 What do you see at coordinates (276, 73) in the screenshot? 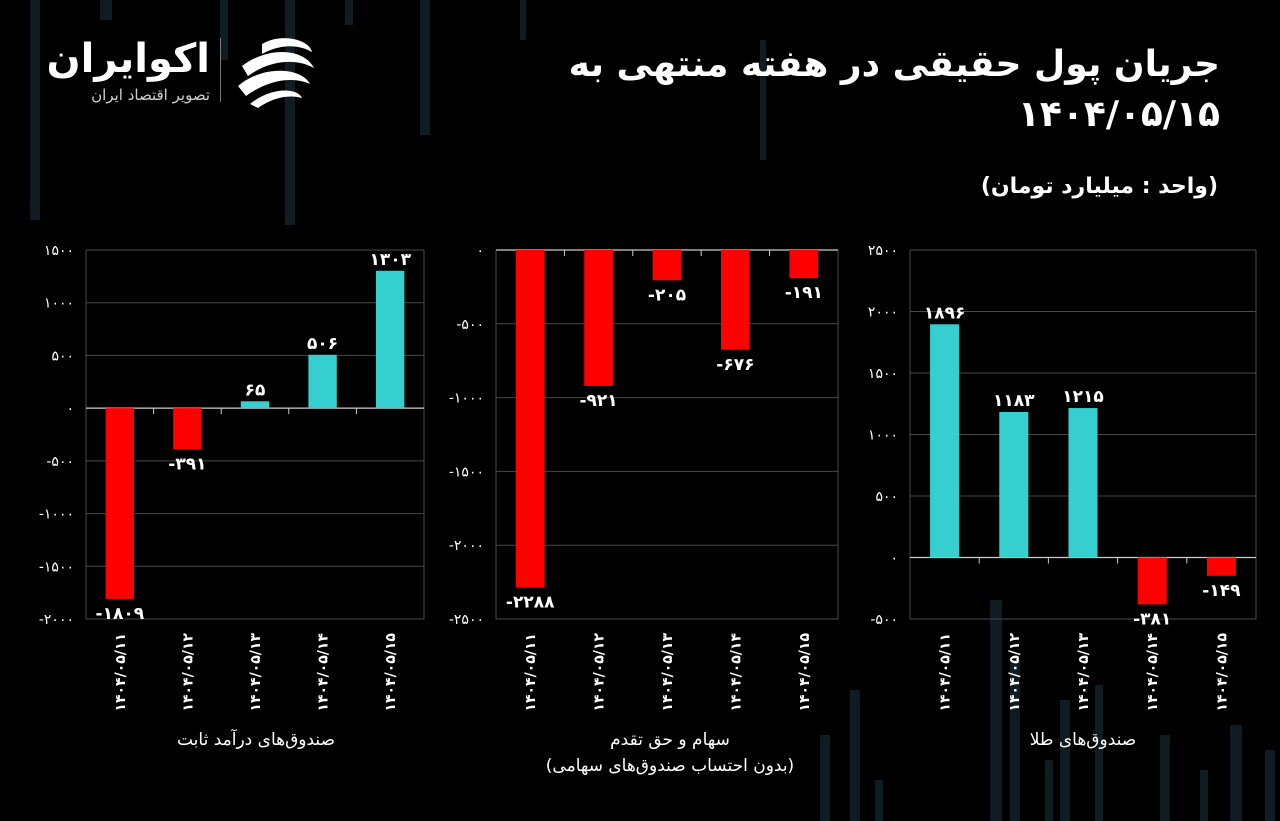
I see `brand-mark-icon` at bounding box center [276, 73].